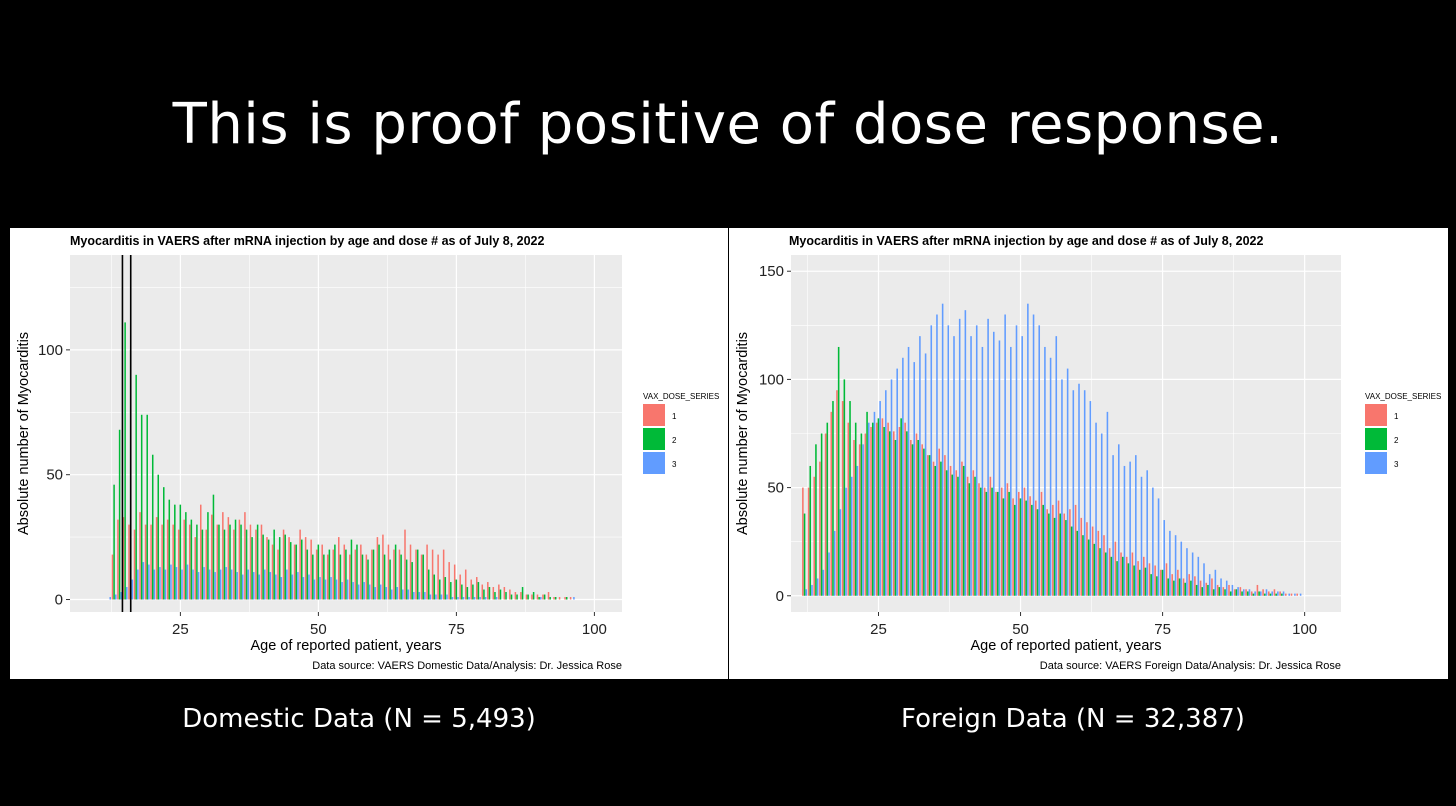 This screenshot has height=806, width=1456. Describe the element at coordinates (878, 629) in the screenshot. I see `x-tick-label: 25` at that location.